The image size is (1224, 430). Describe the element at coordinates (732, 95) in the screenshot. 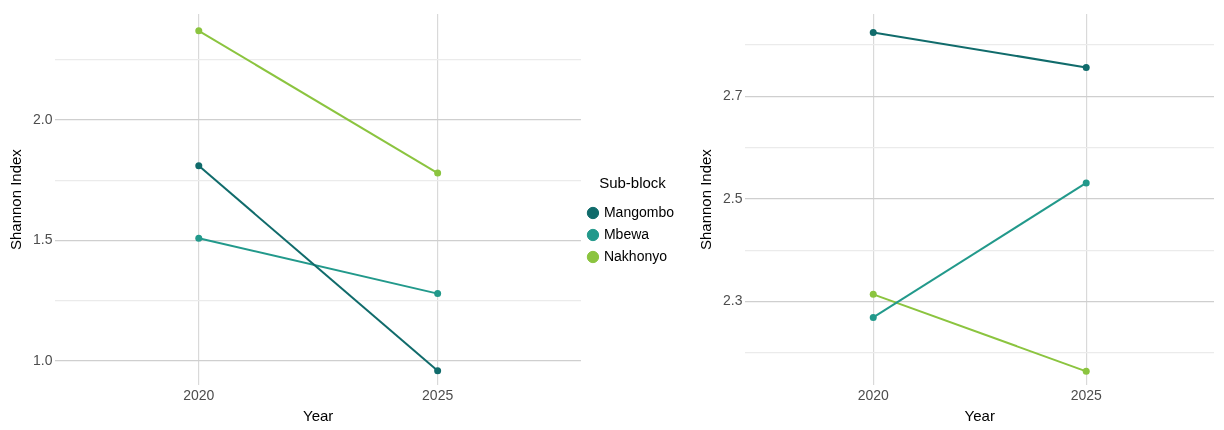

I see `y-tick-label: 2.7` at that location.